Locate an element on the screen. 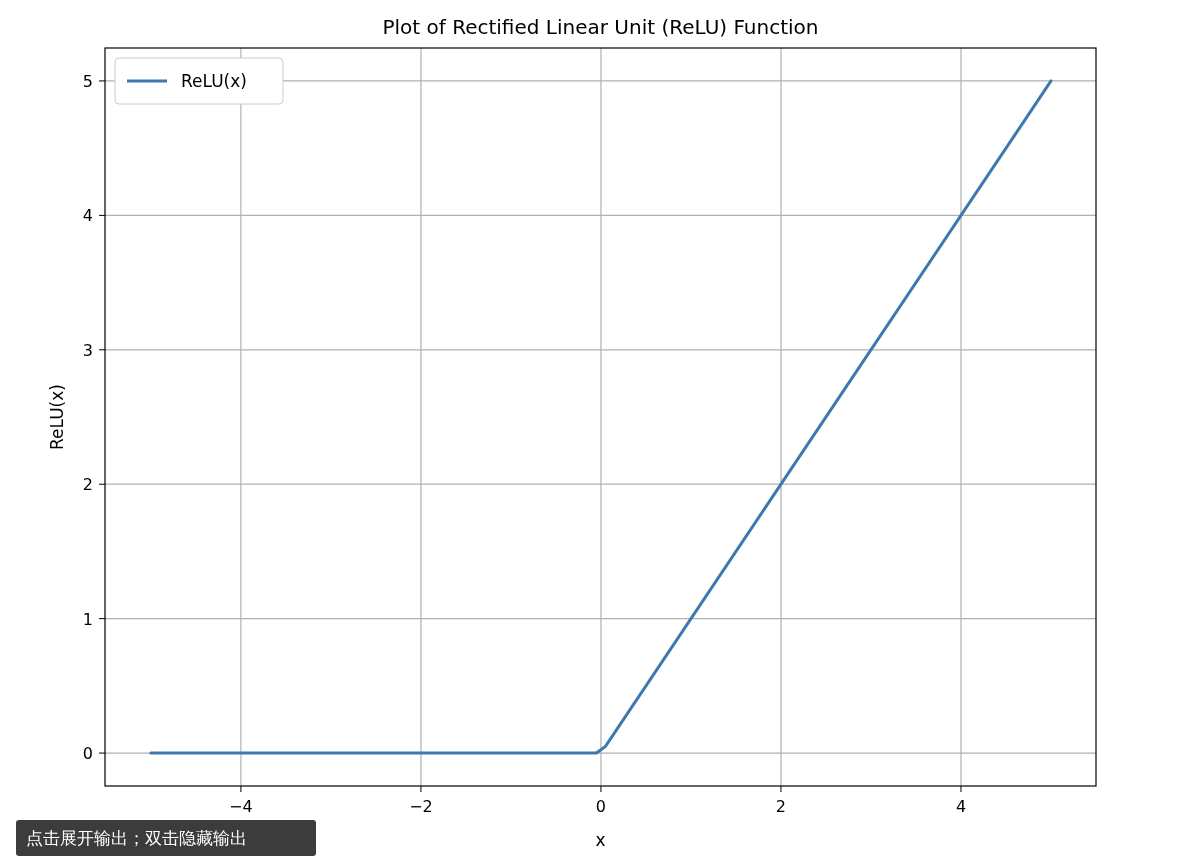 The height and width of the screenshot is (860, 1182). y-tick-label: 4 is located at coordinates (87, 216).